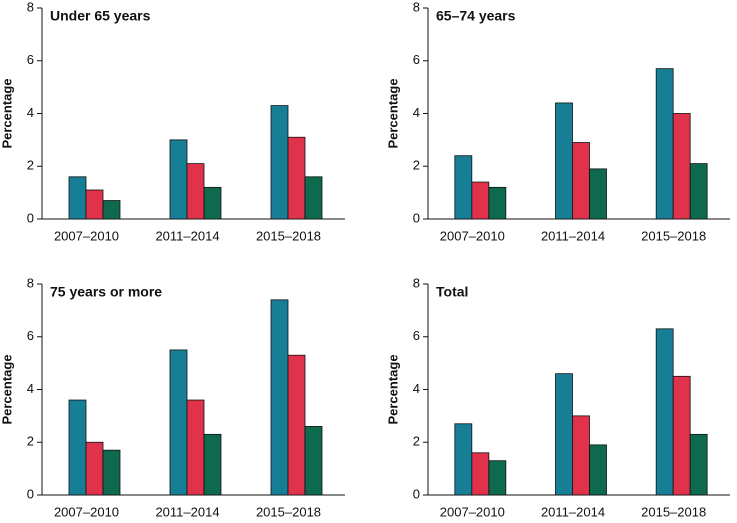  What do you see at coordinates (106, 292) in the screenshot?
I see `panel-title: 75 years or more` at bounding box center [106, 292].